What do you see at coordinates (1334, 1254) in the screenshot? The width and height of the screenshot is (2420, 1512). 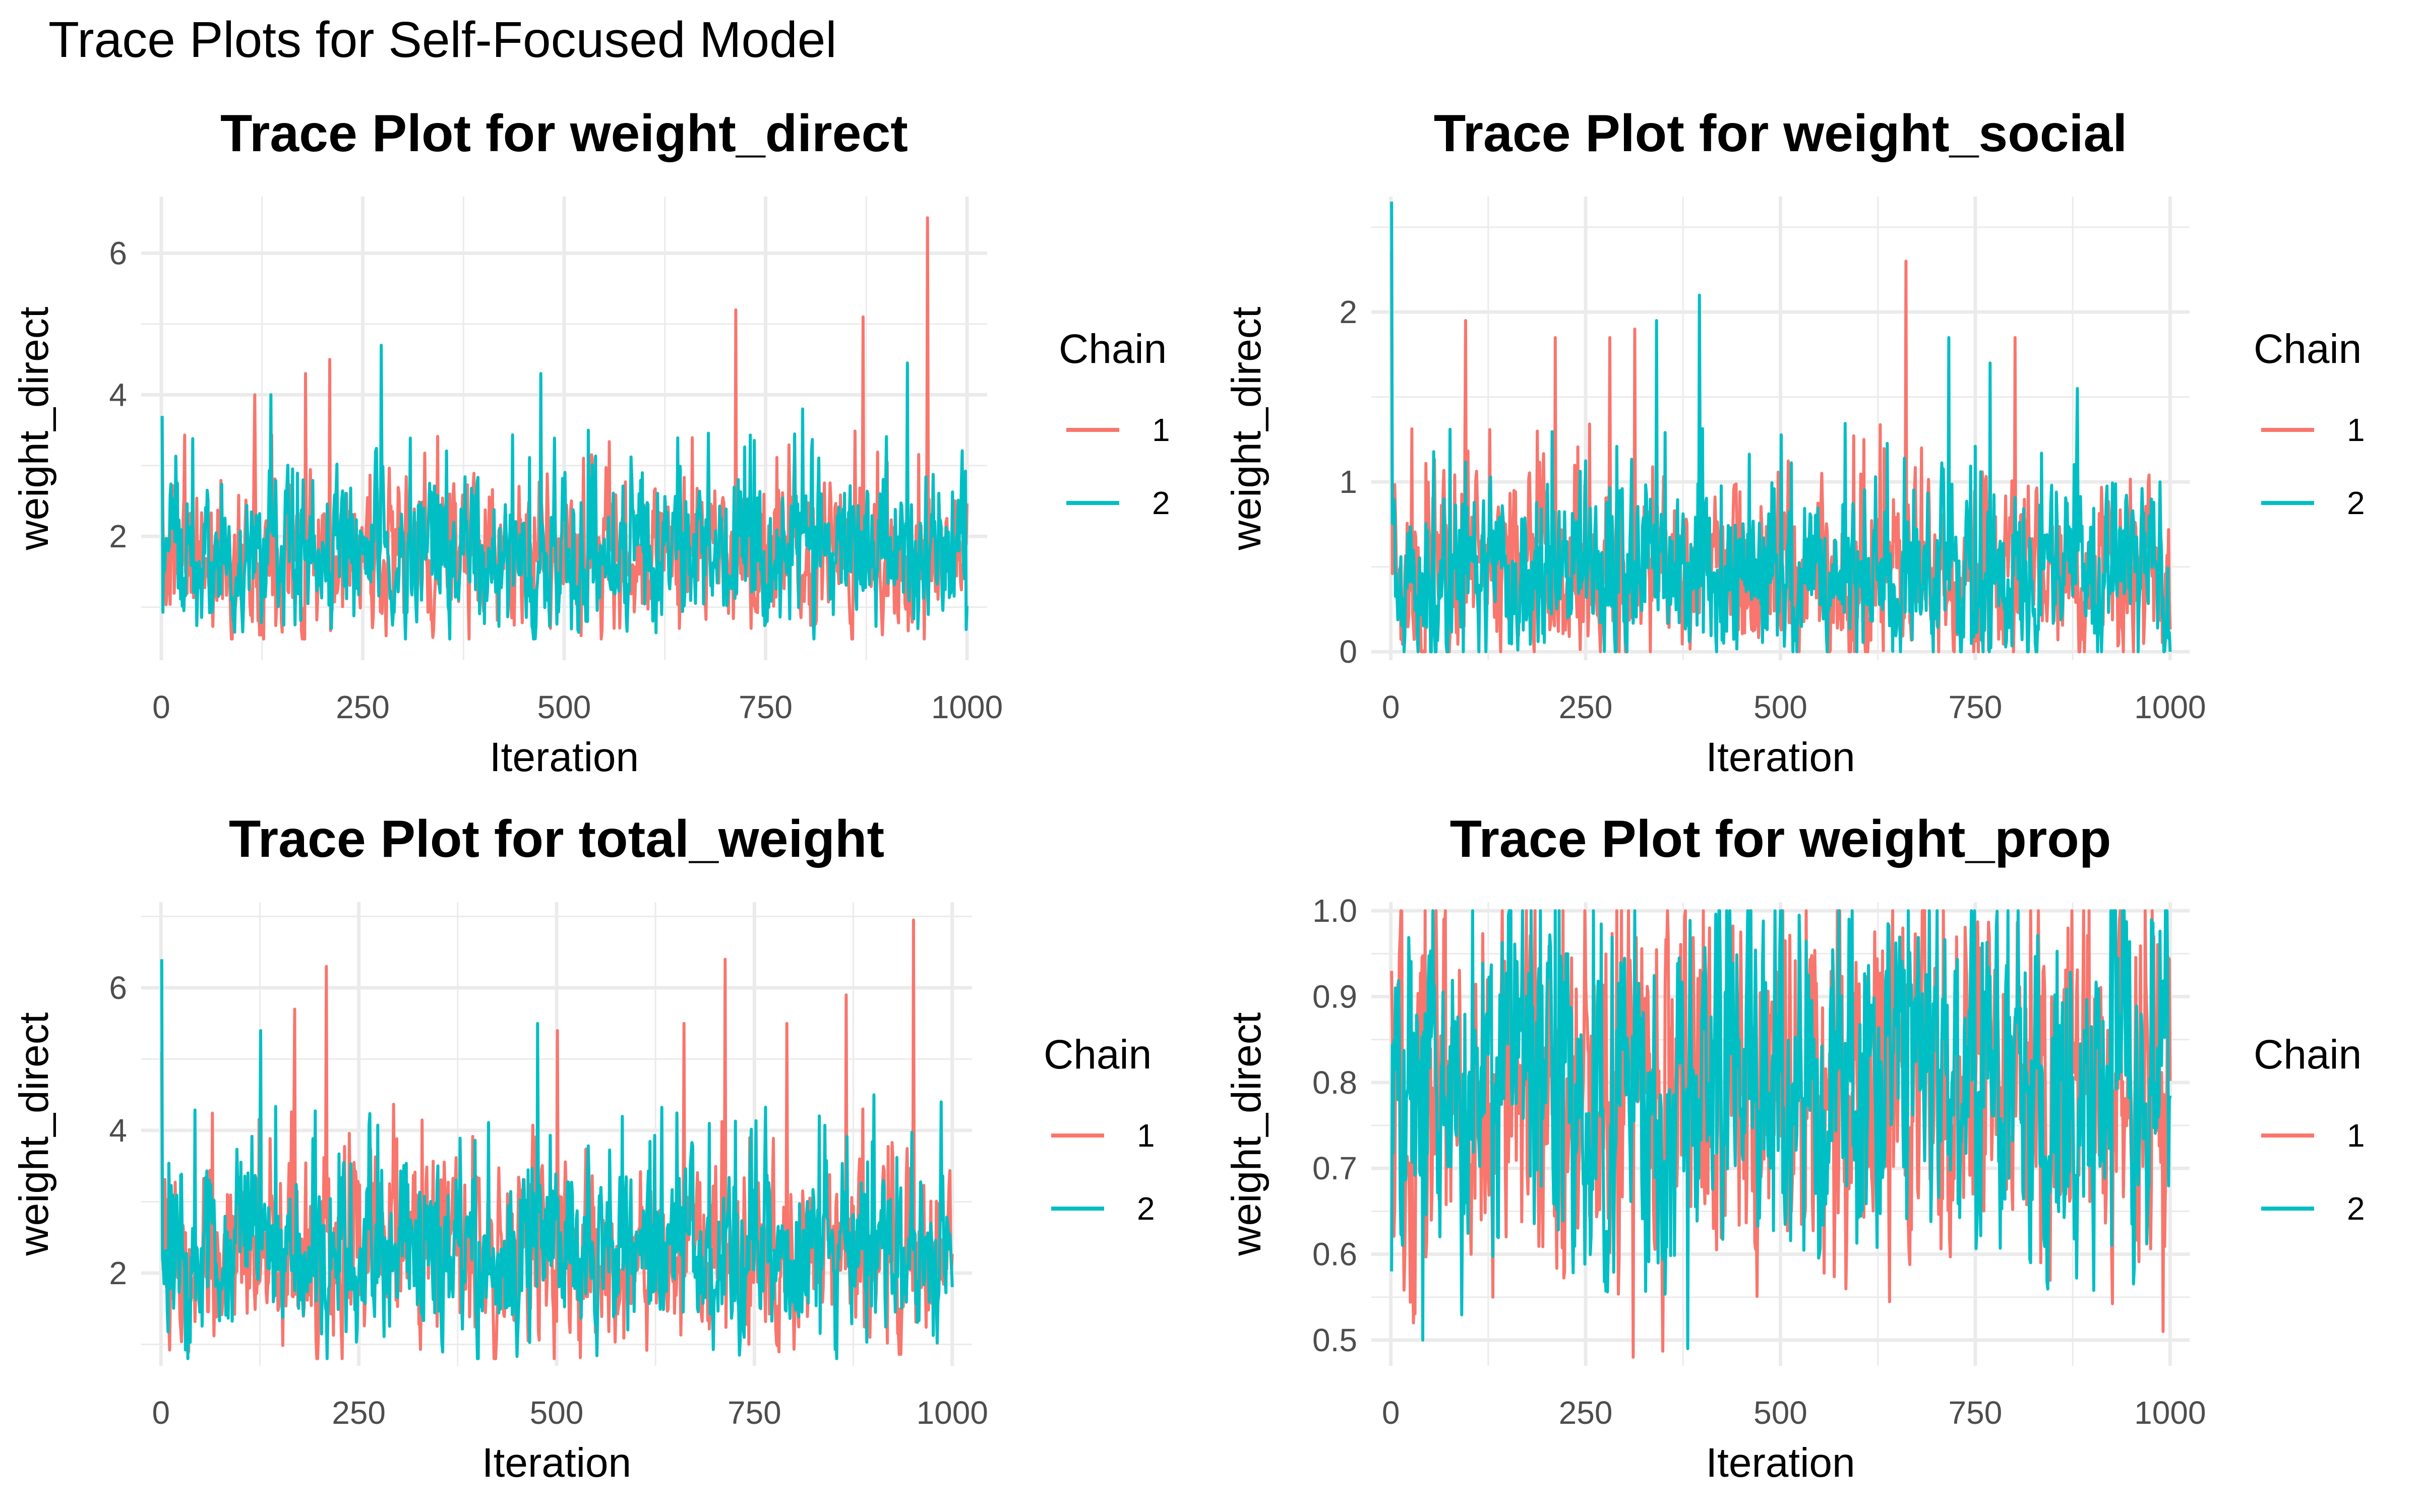 I see `y-tick-label: 0.6` at bounding box center [1334, 1254].